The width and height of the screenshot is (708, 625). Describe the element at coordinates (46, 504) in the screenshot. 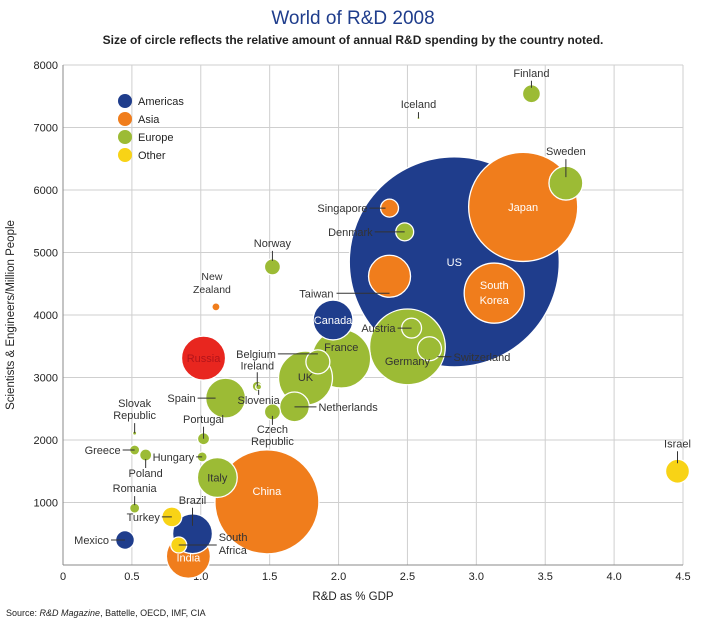

I see `y-tick-label: 1000` at that location.